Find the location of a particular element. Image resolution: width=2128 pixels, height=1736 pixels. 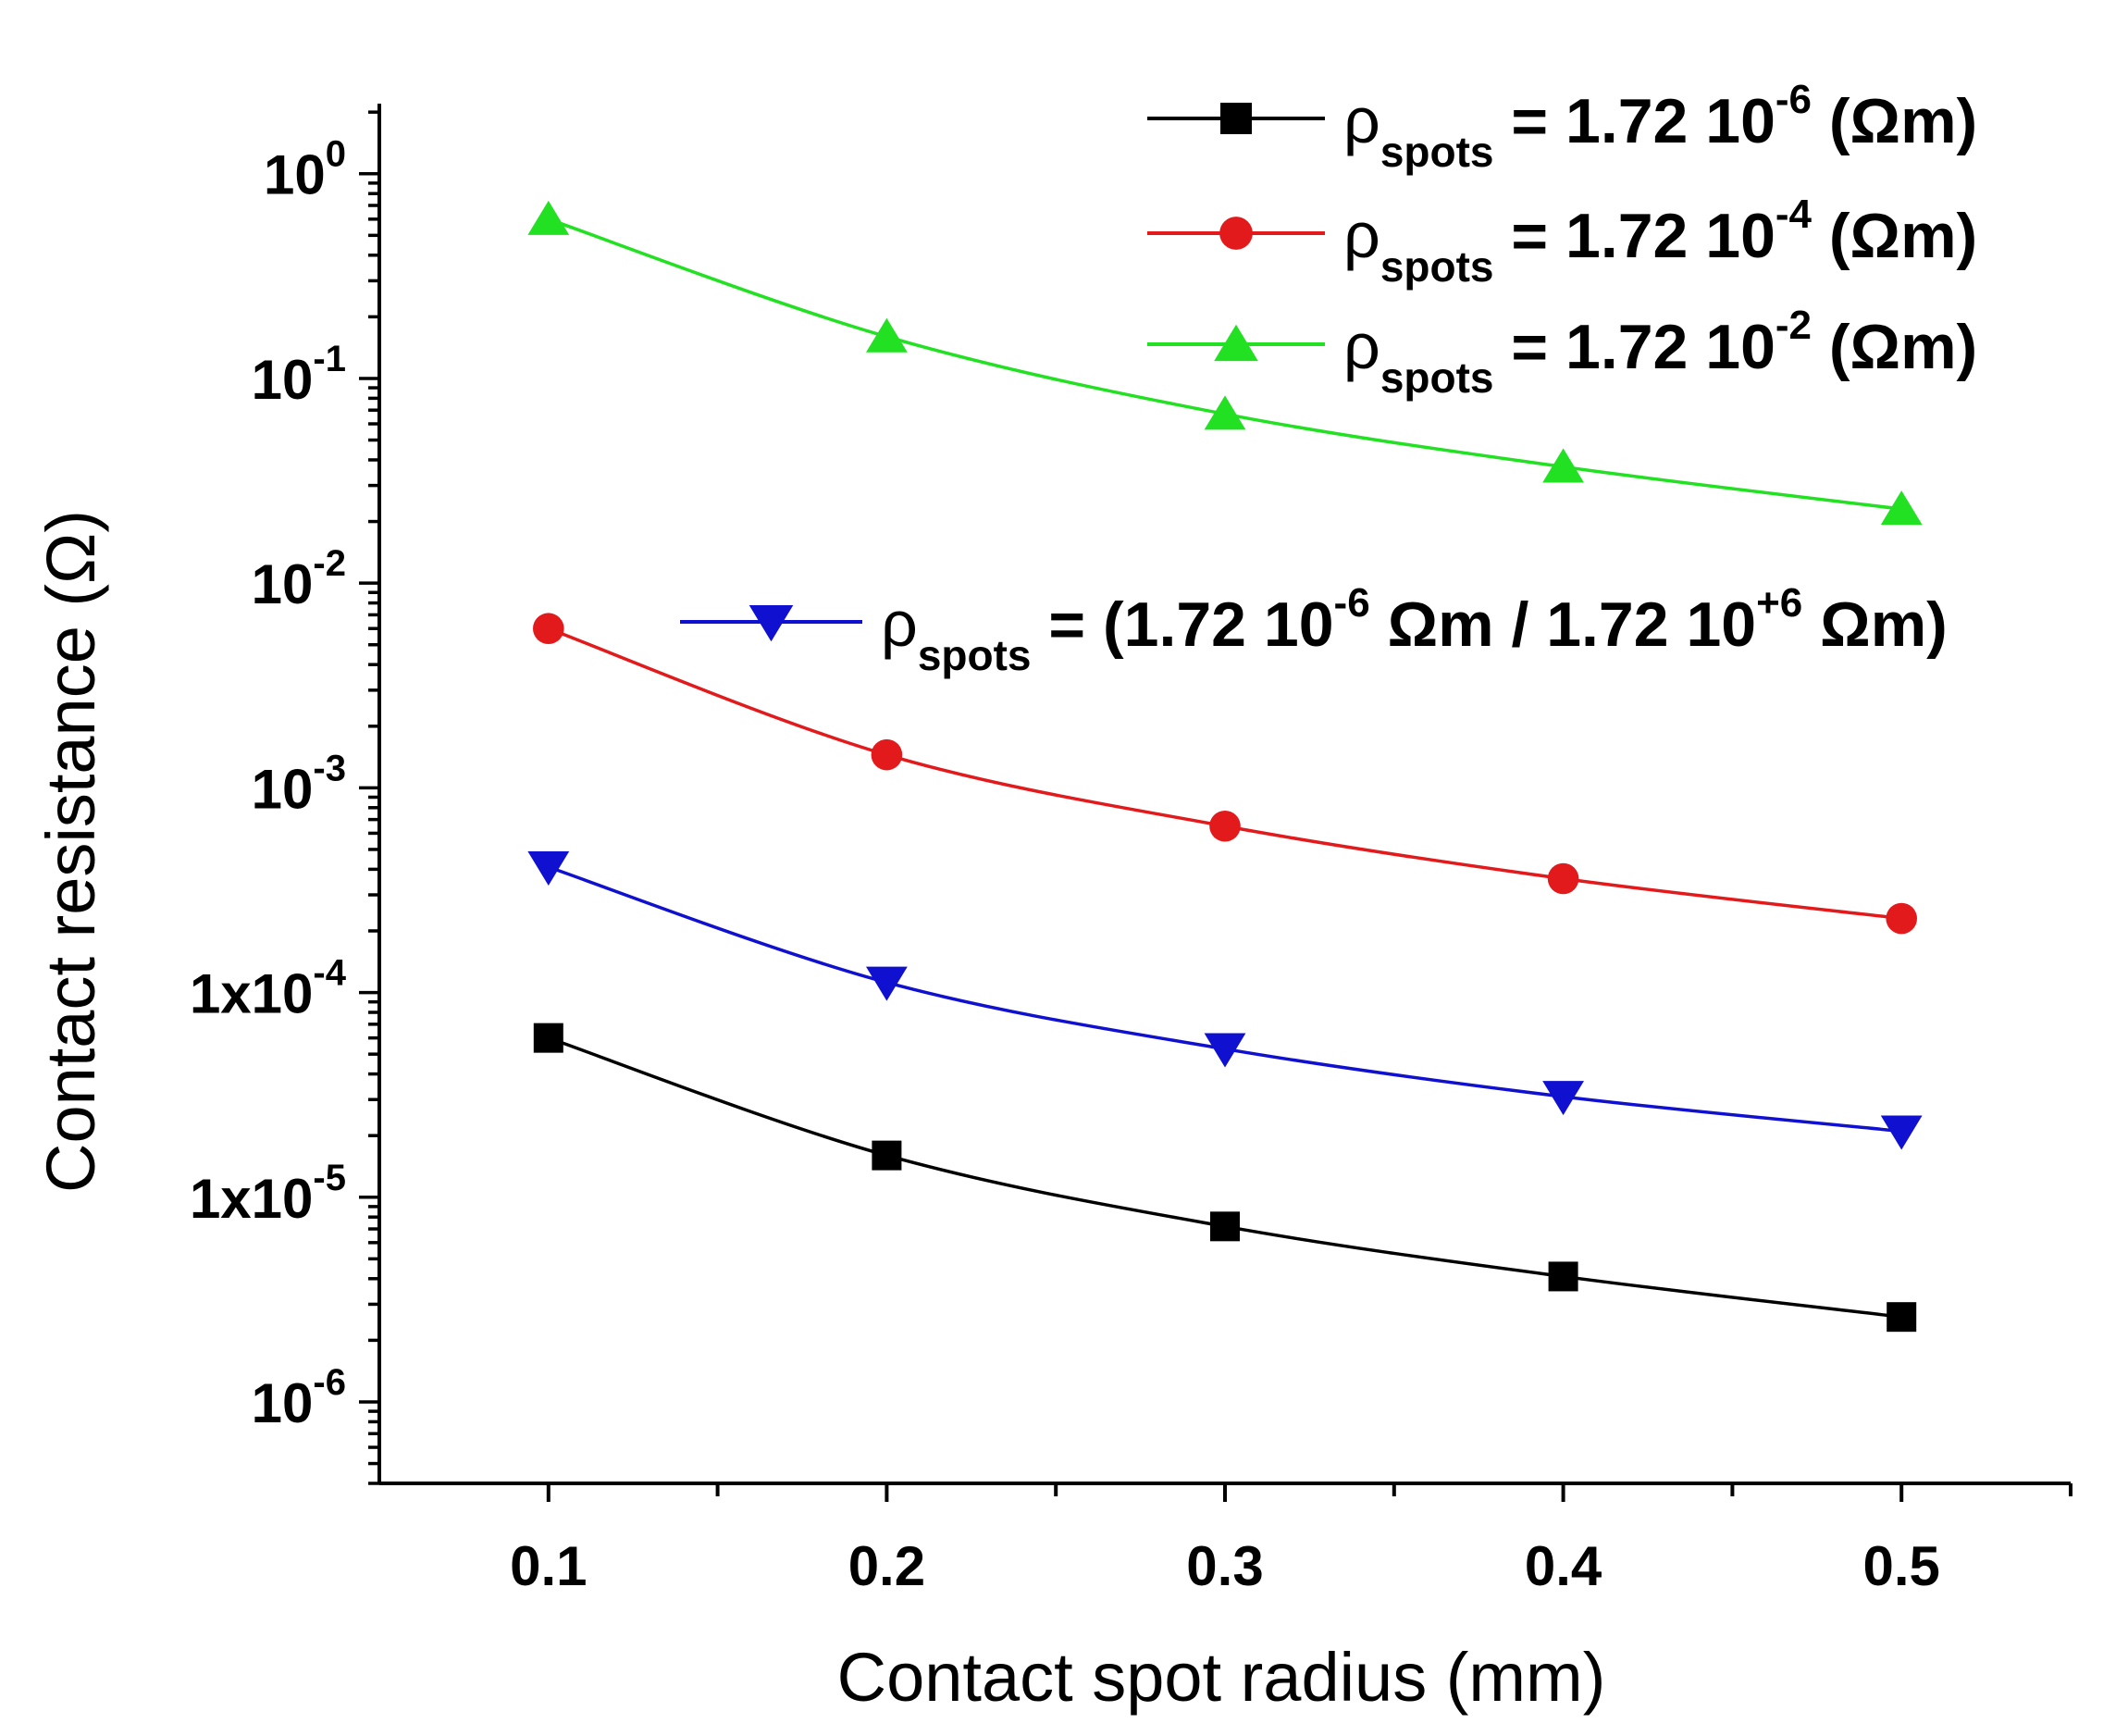

x-tick-label: 0.3 is located at coordinates (1224, 1566).